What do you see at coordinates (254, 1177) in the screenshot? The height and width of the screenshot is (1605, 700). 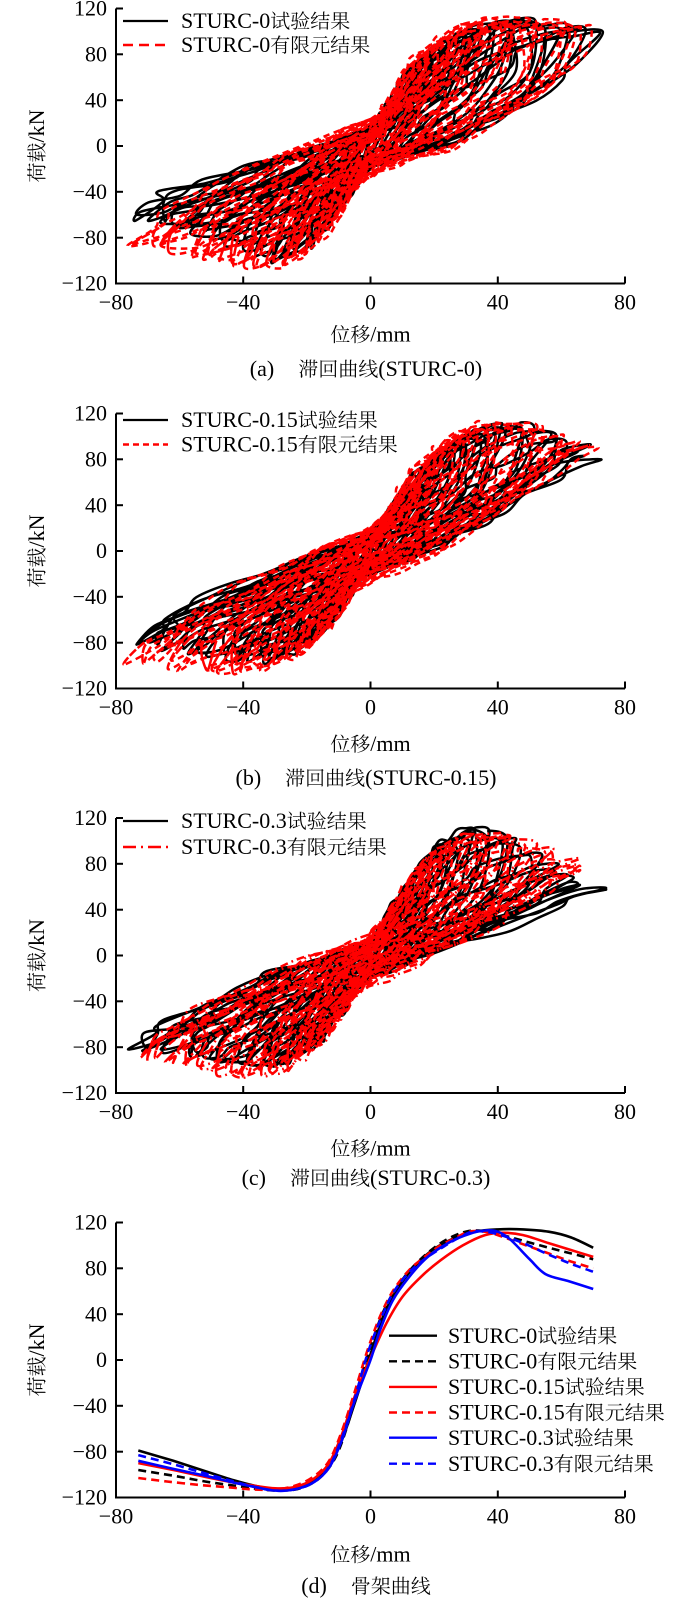 I see `svg-text: (c)` at bounding box center [254, 1177].